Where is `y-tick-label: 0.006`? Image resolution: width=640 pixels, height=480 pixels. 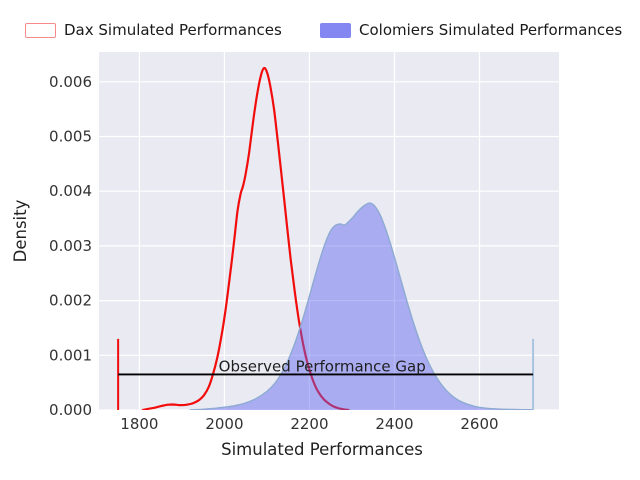
y-tick-label: 0.006 is located at coordinates (70, 82).